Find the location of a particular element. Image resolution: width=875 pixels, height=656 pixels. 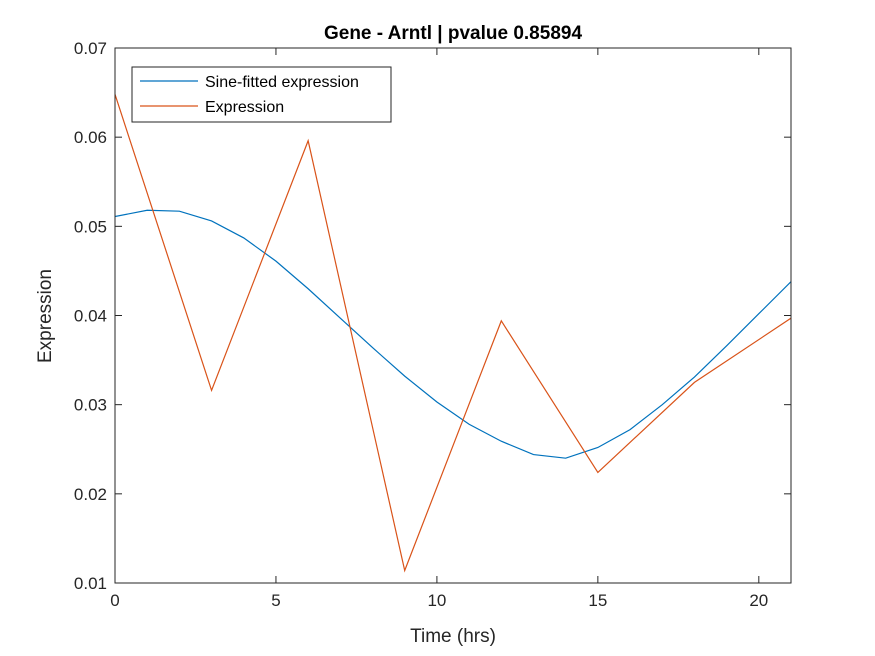

y-tick-label: 0.01 is located at coordinates (90, 583).